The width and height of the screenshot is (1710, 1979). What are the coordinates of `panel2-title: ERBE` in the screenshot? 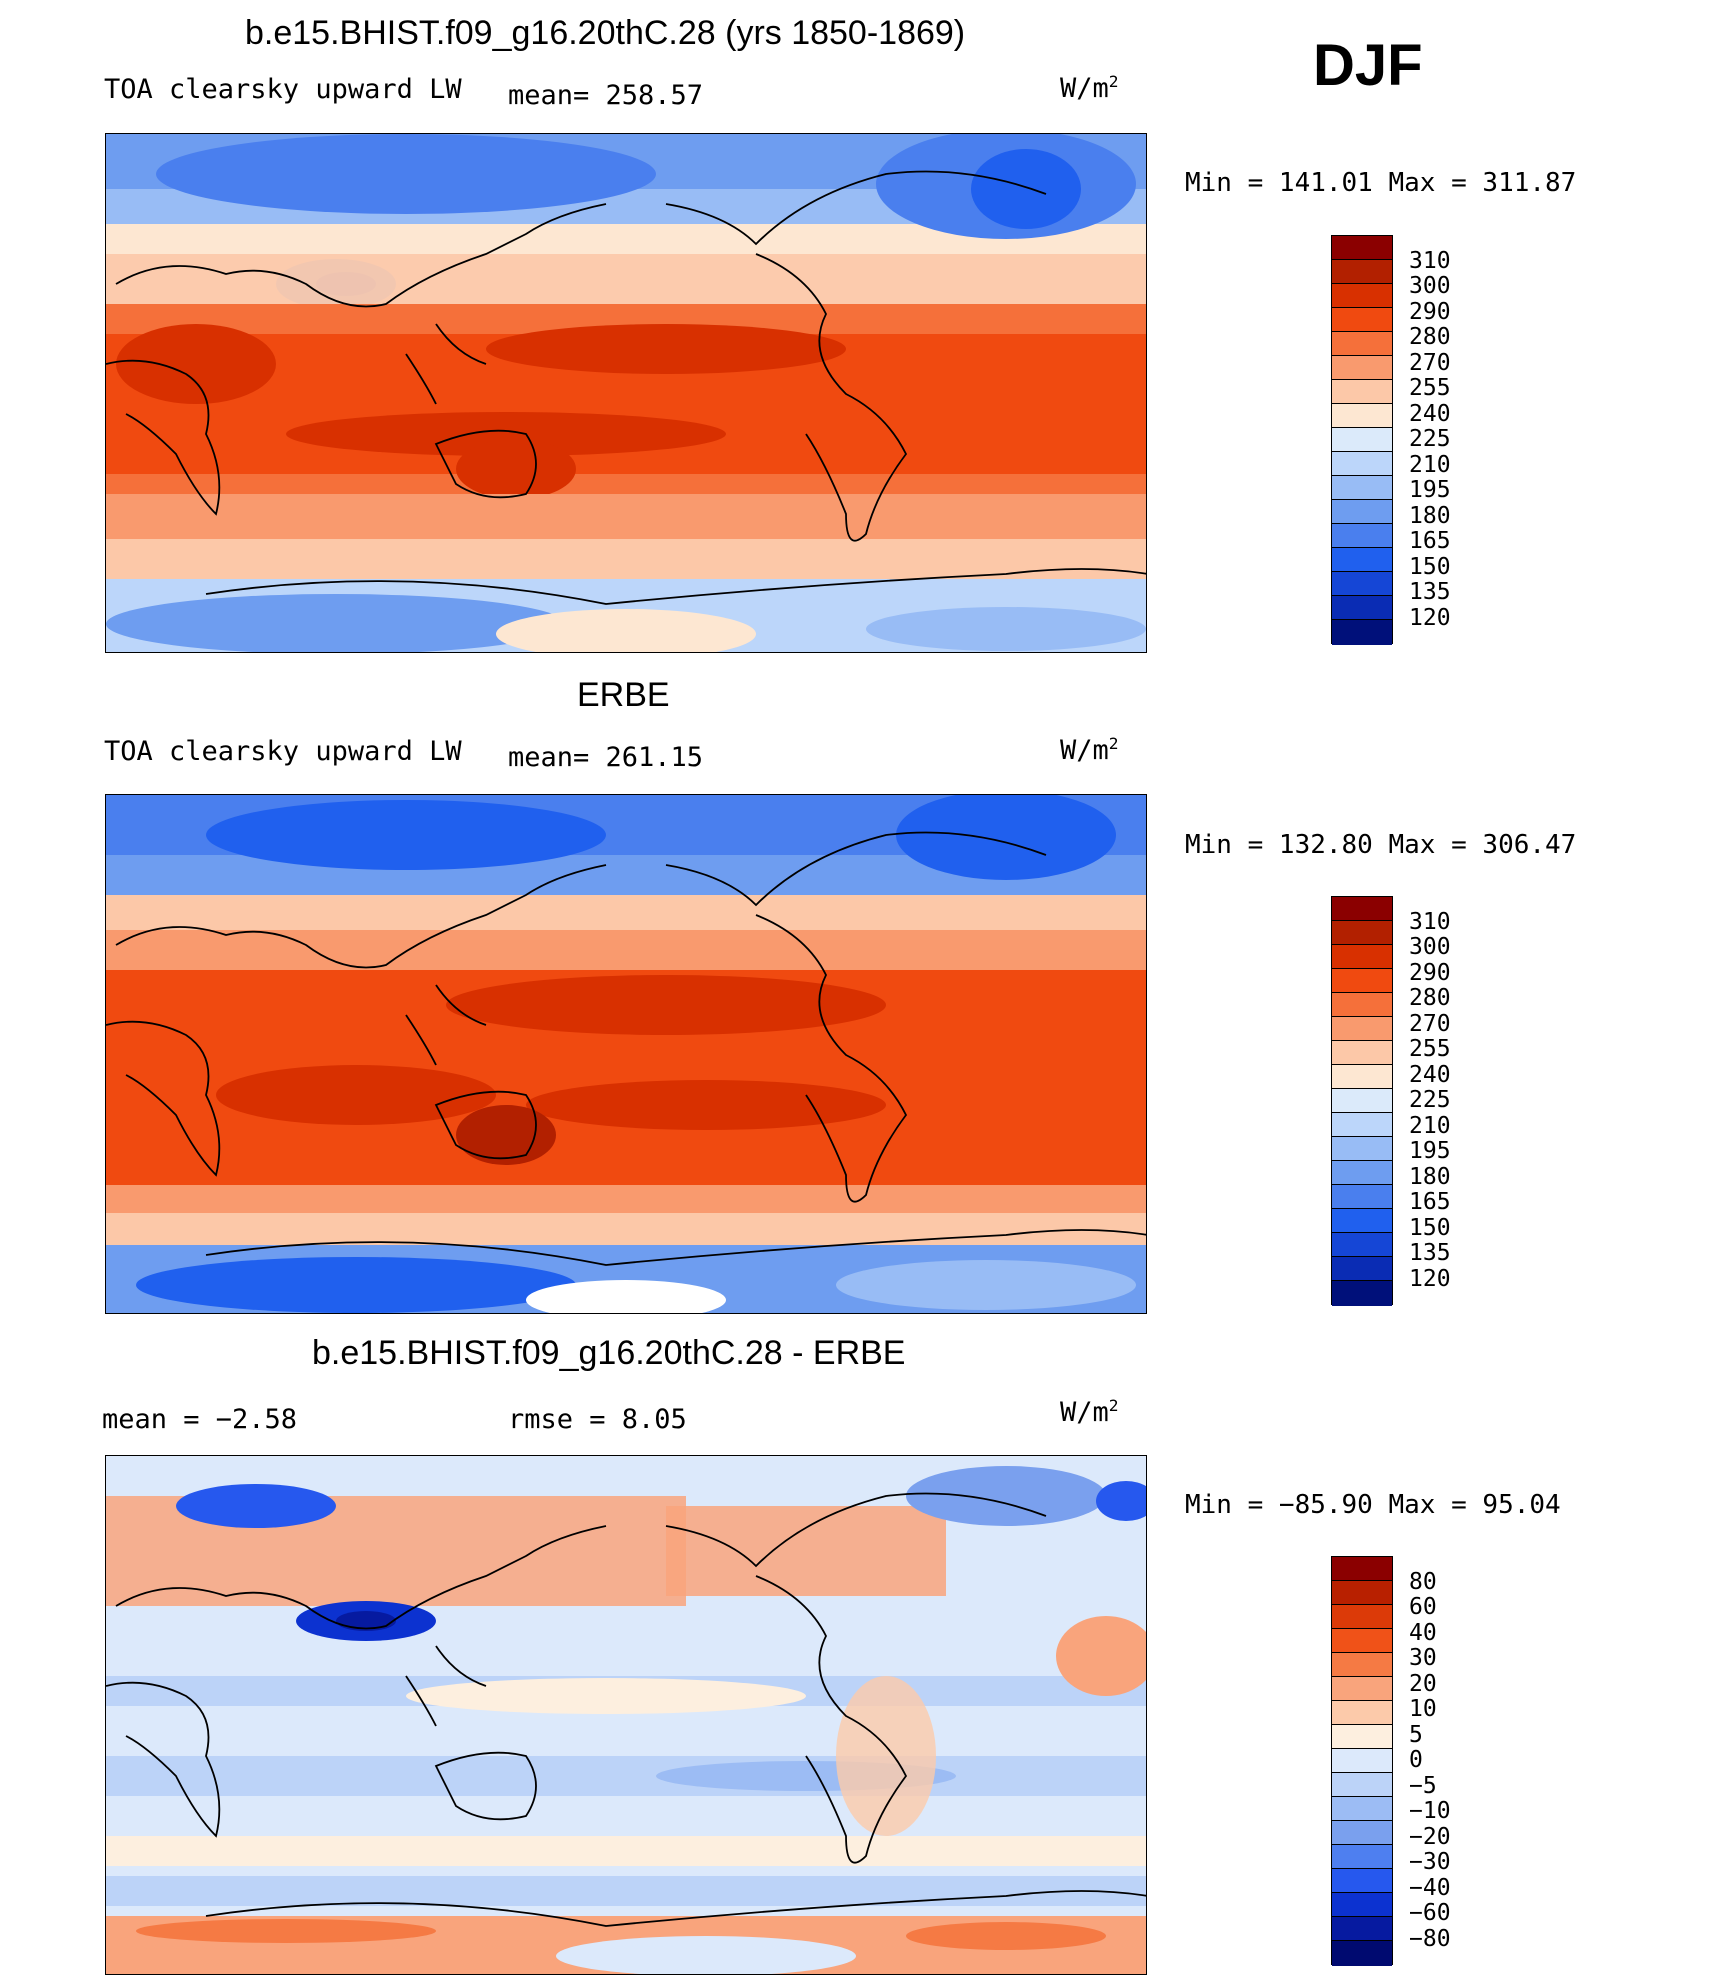 It's located at (623, 695).